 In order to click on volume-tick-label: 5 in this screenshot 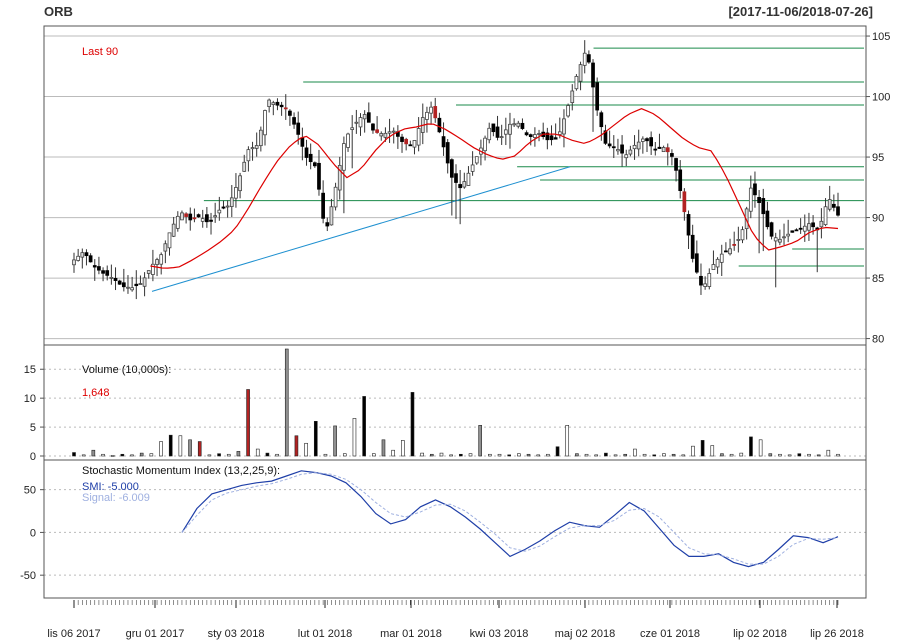, I will do `click(33, 428)`.